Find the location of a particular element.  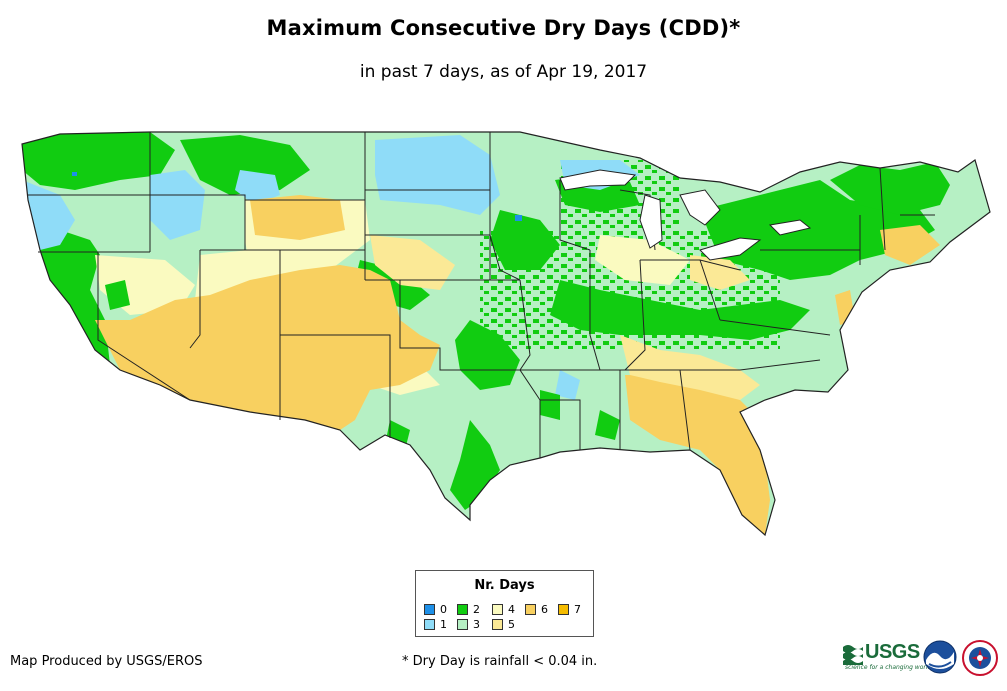

map-title: Maximum Consecutive Dry Days (CDD)* is located at coordinates (503, 28).